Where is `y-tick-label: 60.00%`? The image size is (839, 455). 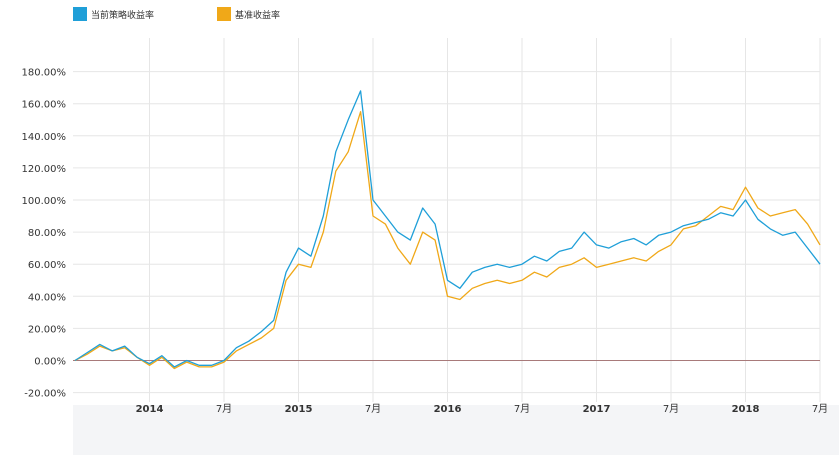
y-tick-label: 60.00% is located at coordinates (47, 265).